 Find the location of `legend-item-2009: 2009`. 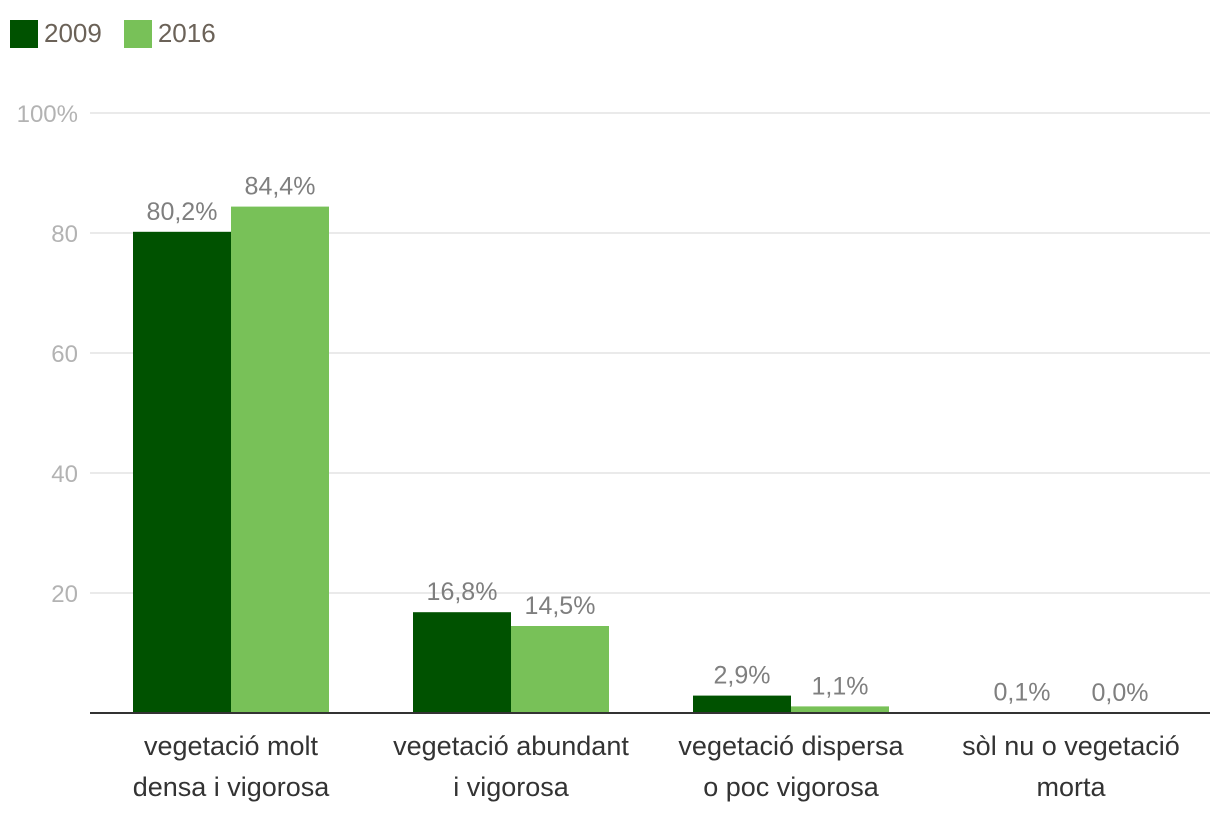

legend-item-2009: 2009 is located at coordinates (56, 33).